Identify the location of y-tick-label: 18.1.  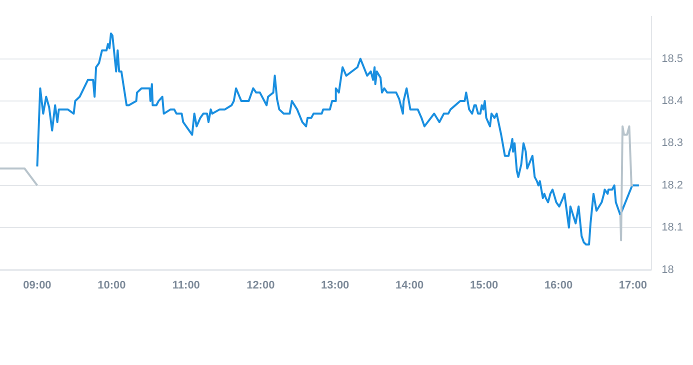
(673, 228).